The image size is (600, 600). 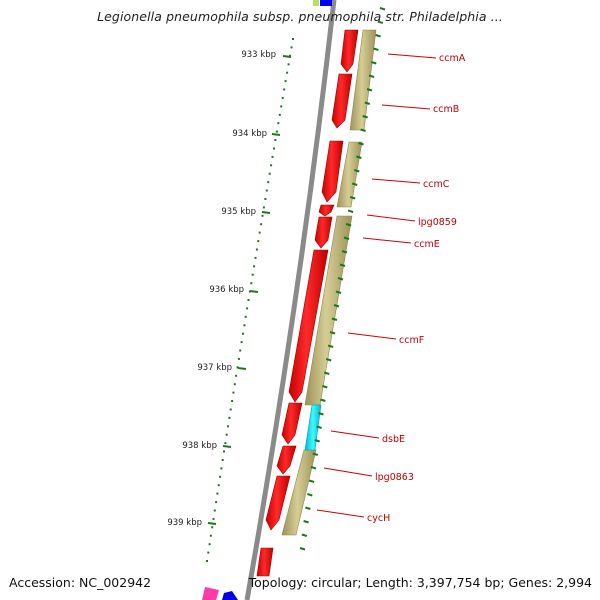 What do you see at coordinates (378, 518) in the screenshot?
I see `gene-label-cycH: cycH` at bounding box center [378, 518].